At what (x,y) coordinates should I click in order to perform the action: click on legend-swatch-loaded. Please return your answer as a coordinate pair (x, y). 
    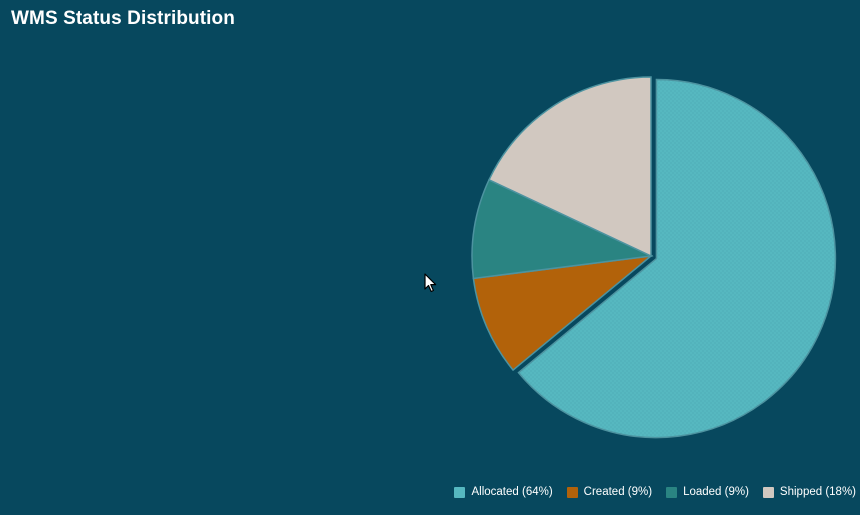
    Looking at the image, I should click on (672, 492).